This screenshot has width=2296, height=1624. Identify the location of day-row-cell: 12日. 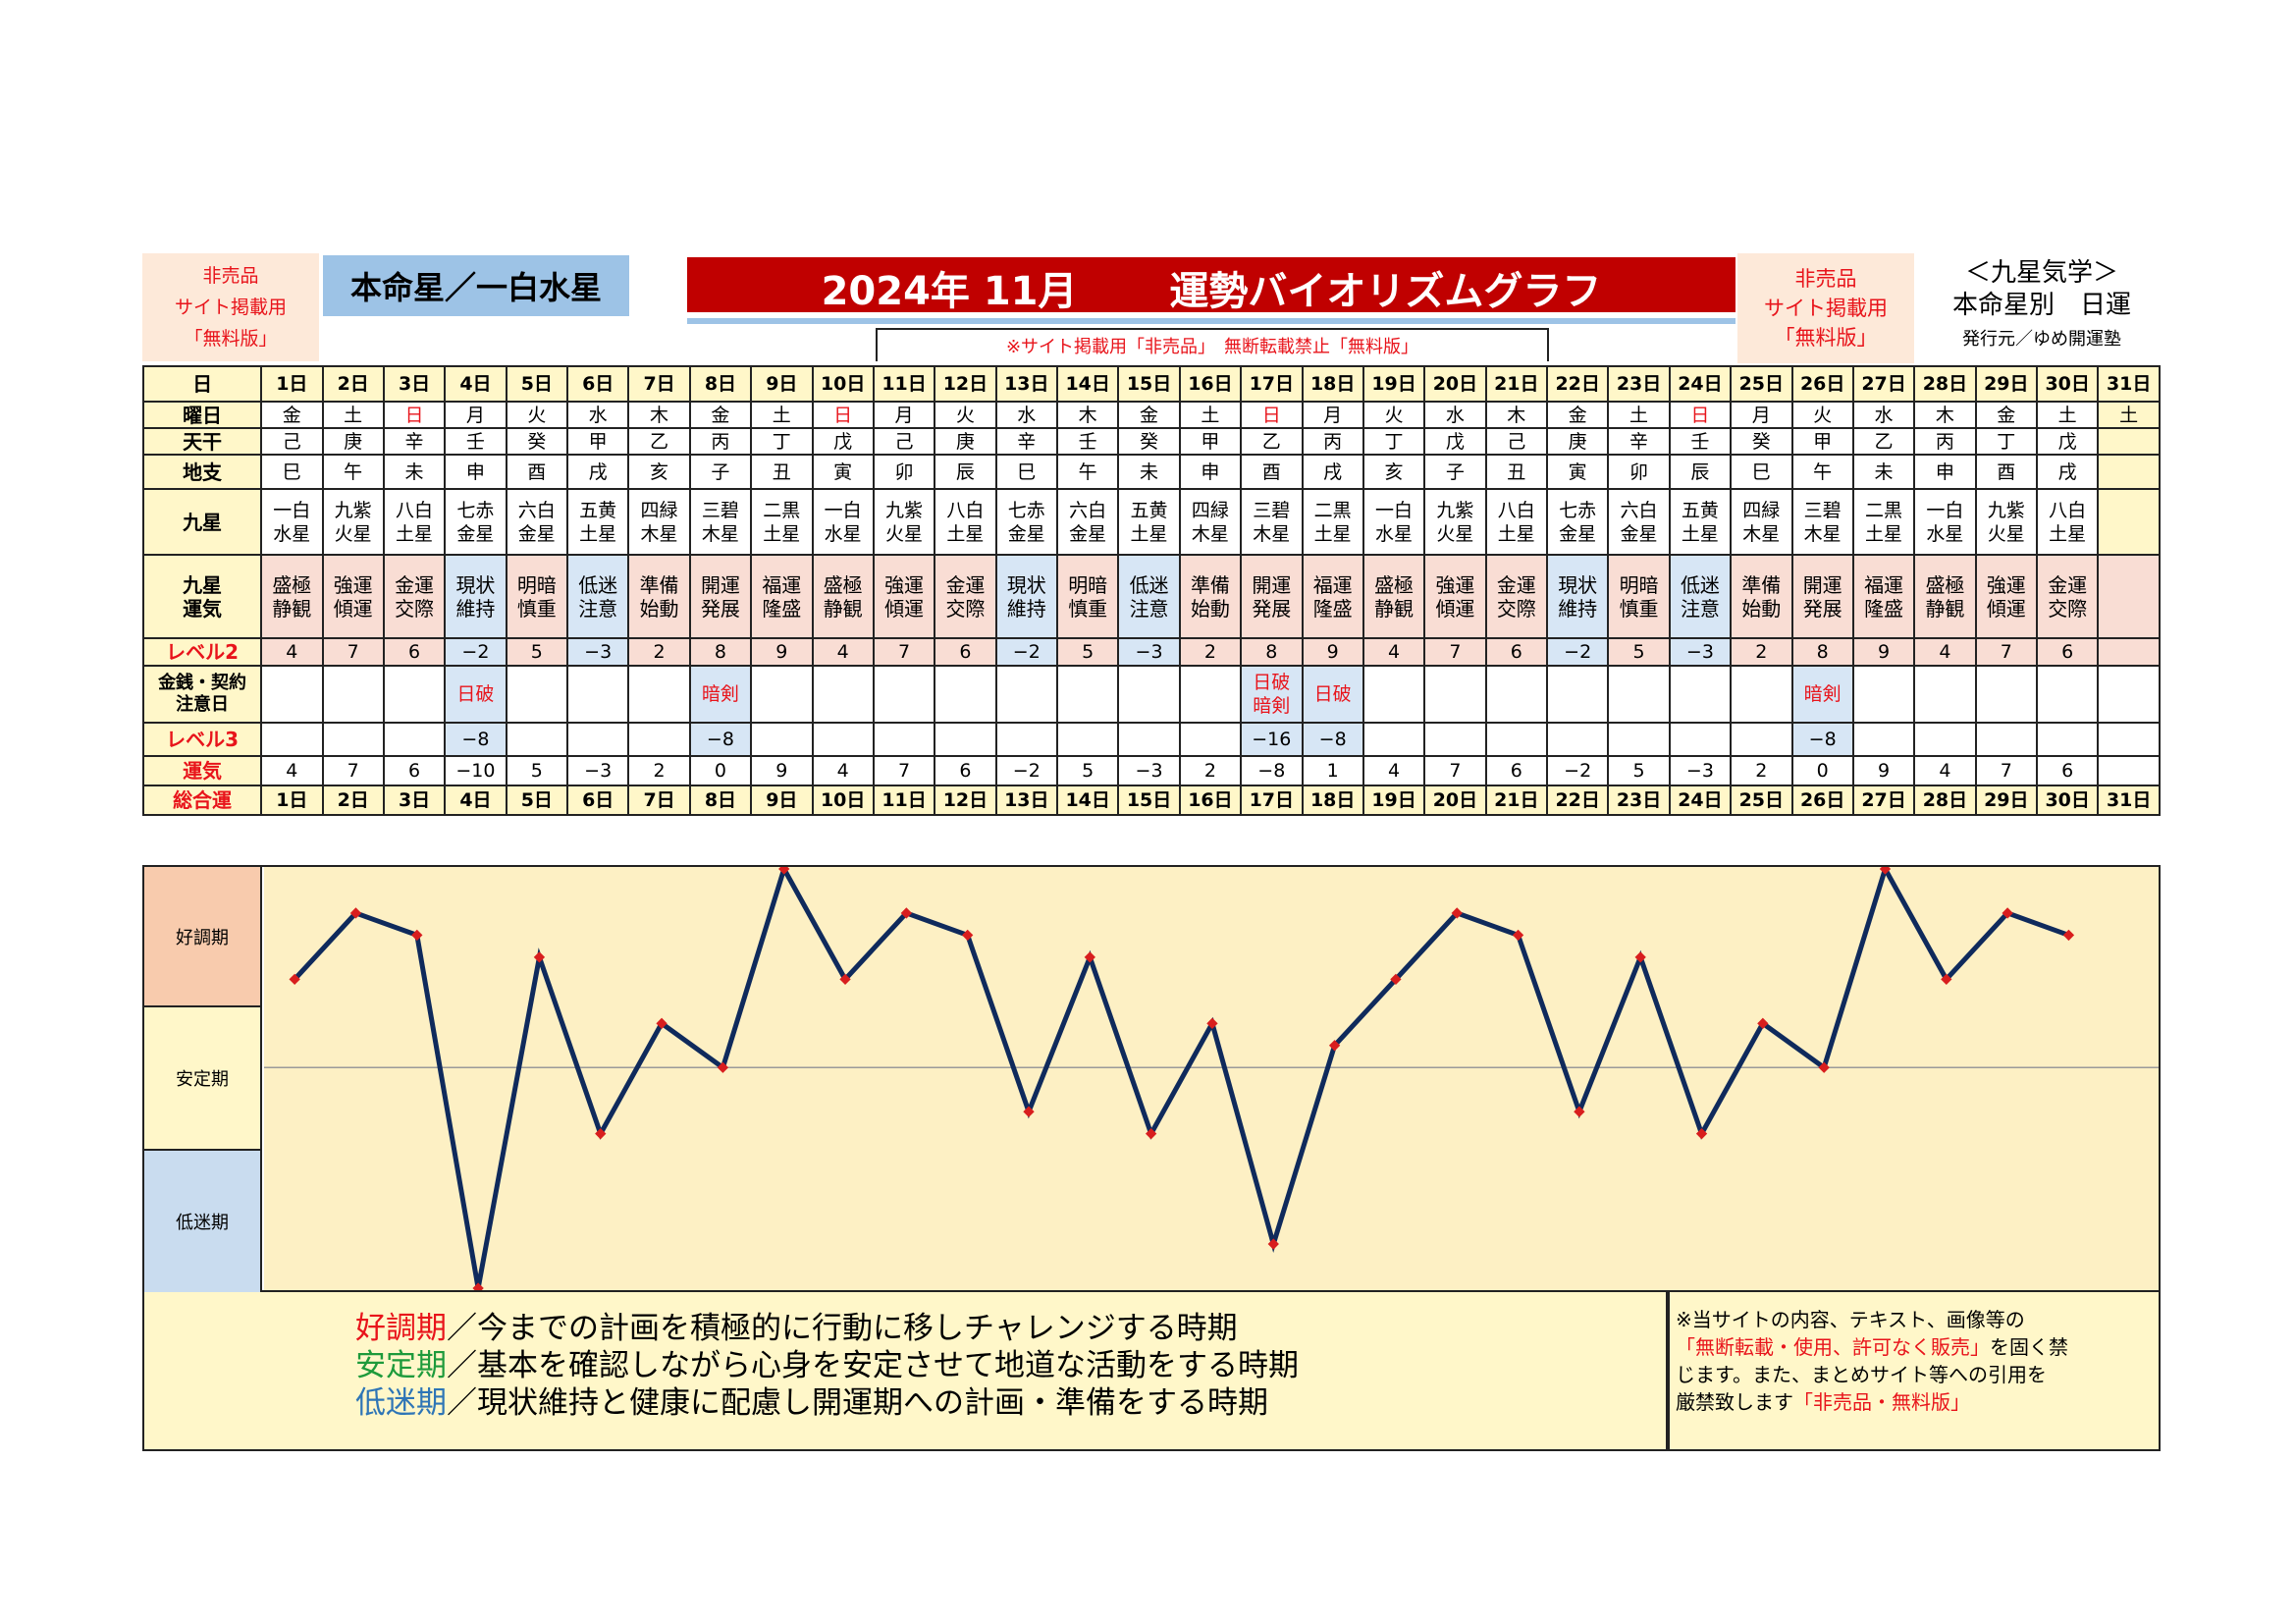
(966, 384).